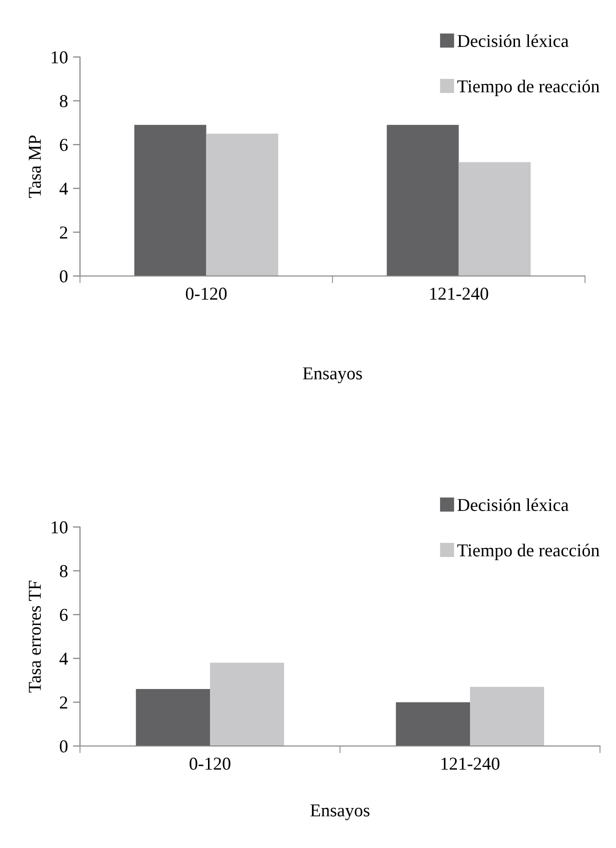  Describe the element at coordinates (34, 636) in the screenshot. I see `y-axis-title: Tasa errores TF` at that location.